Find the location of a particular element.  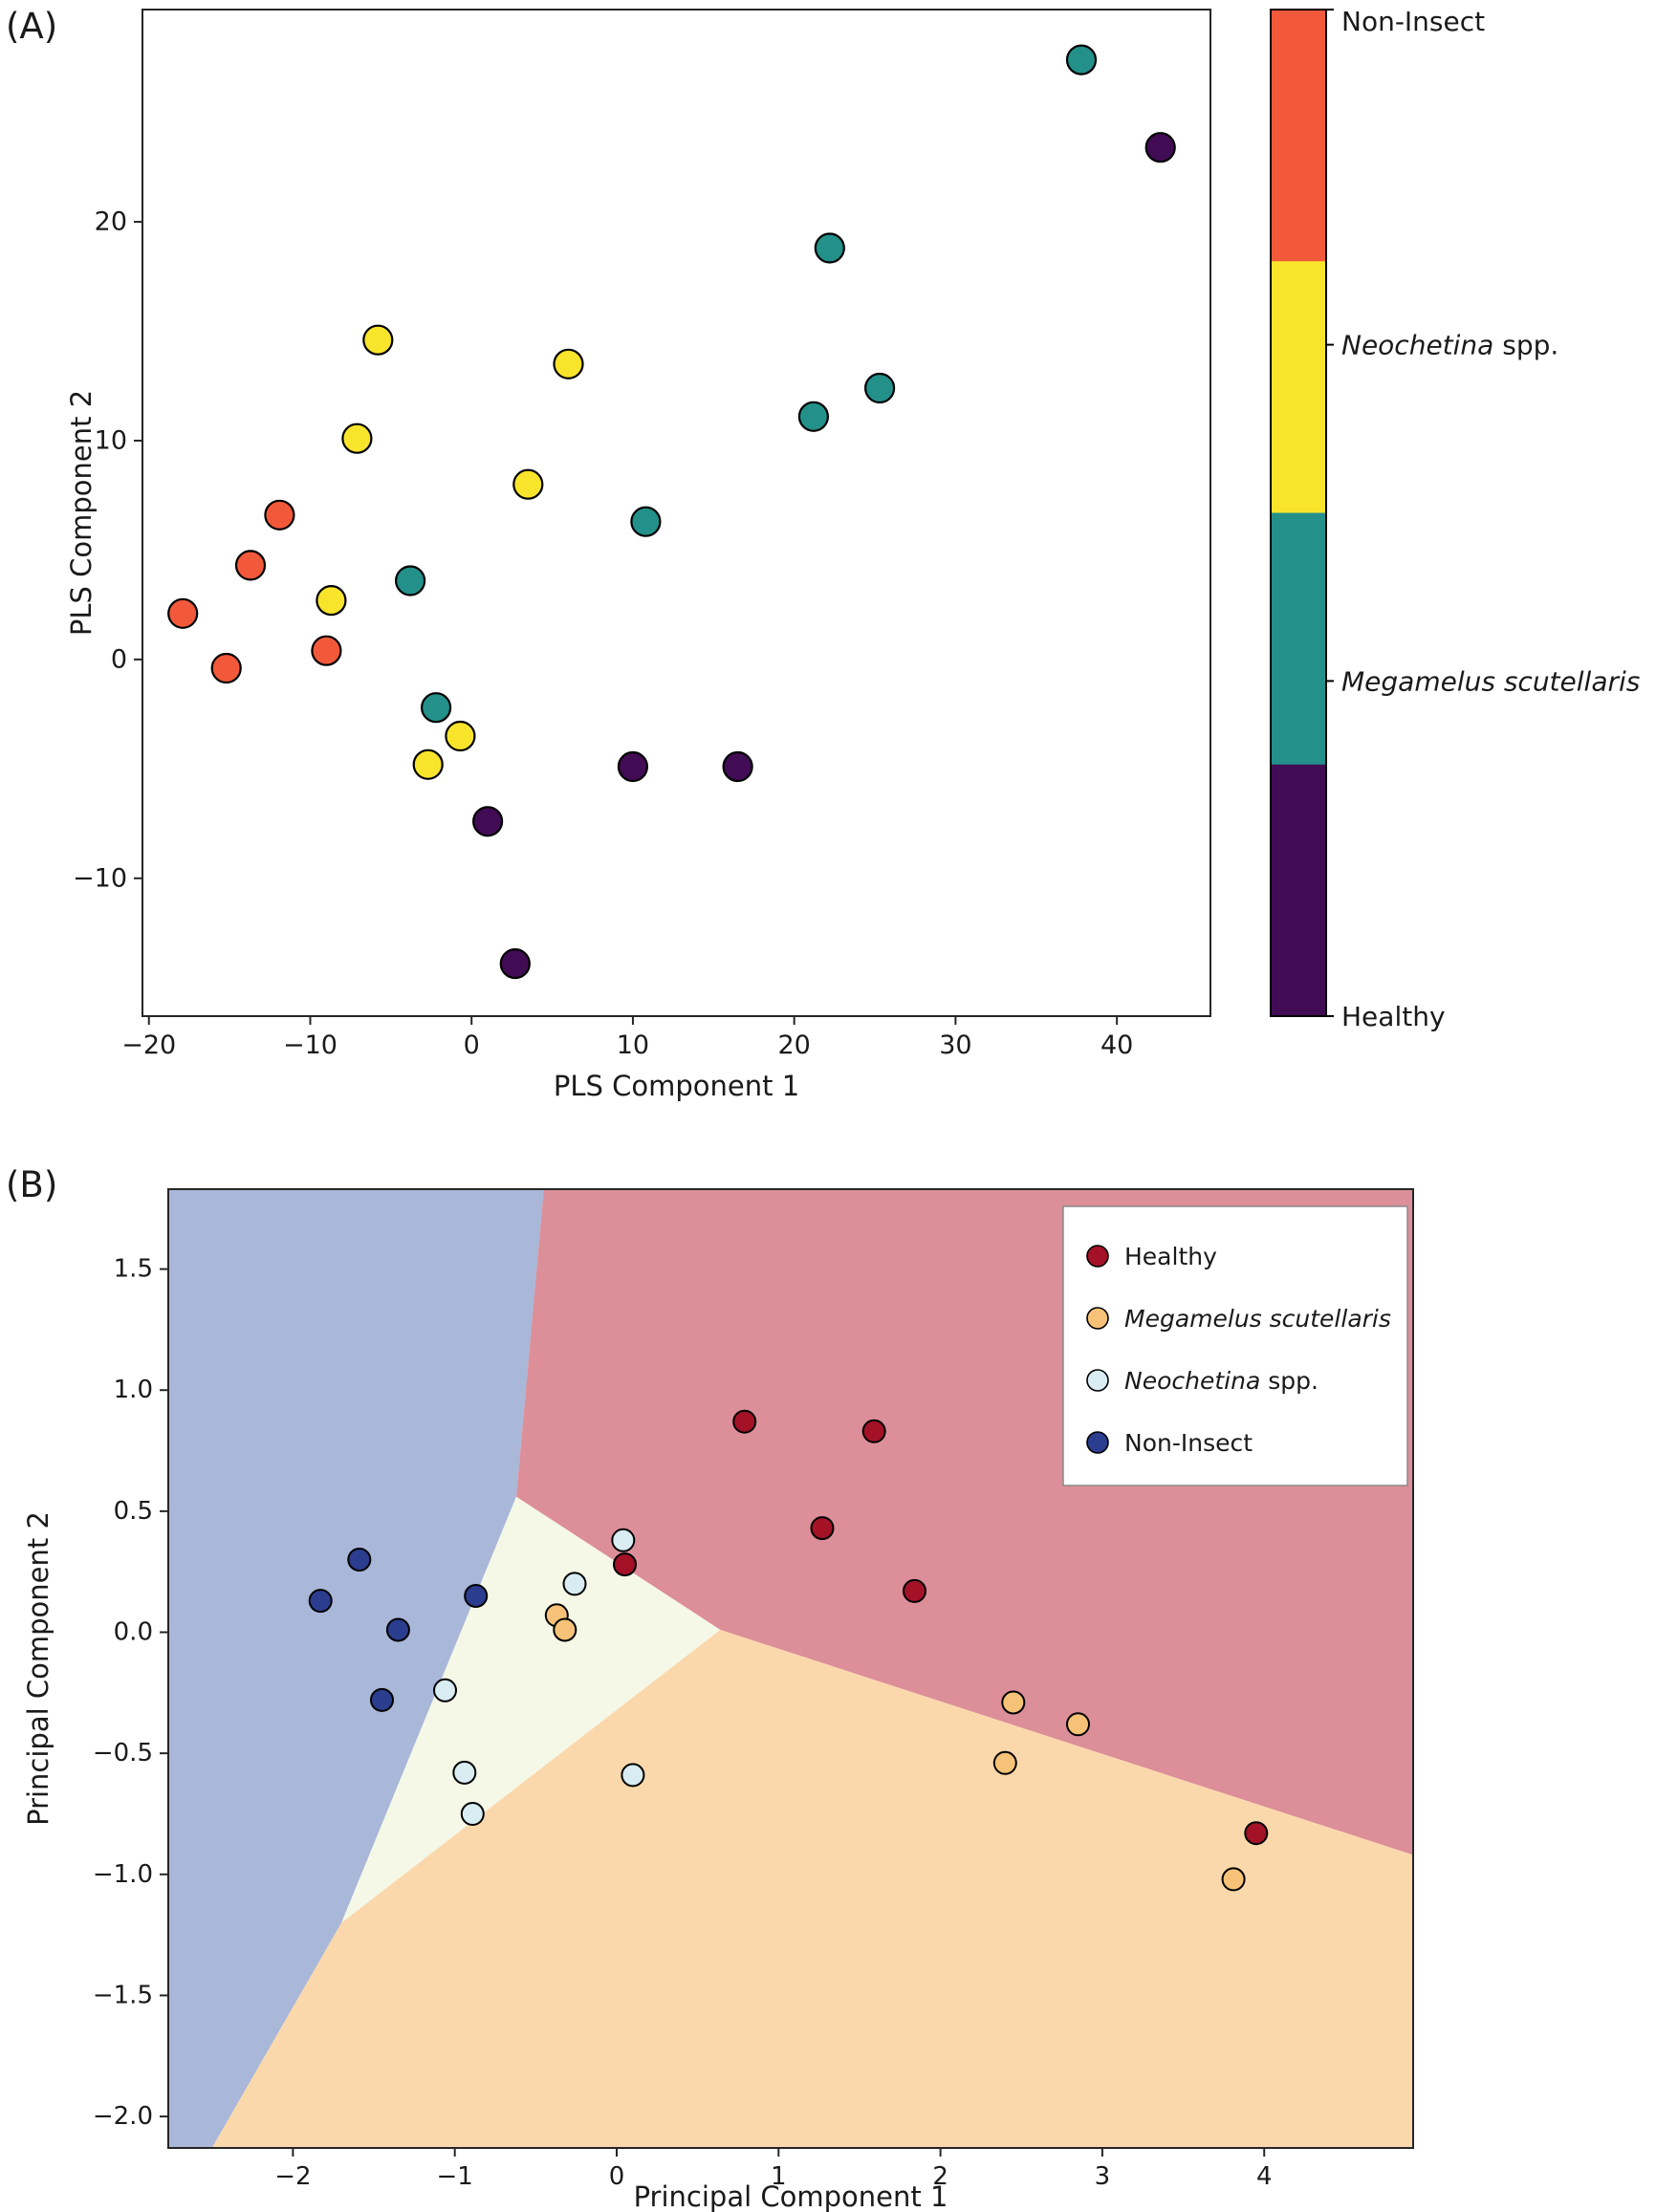

x-tick-label: 3 is located at coordinates (1103, 2177).